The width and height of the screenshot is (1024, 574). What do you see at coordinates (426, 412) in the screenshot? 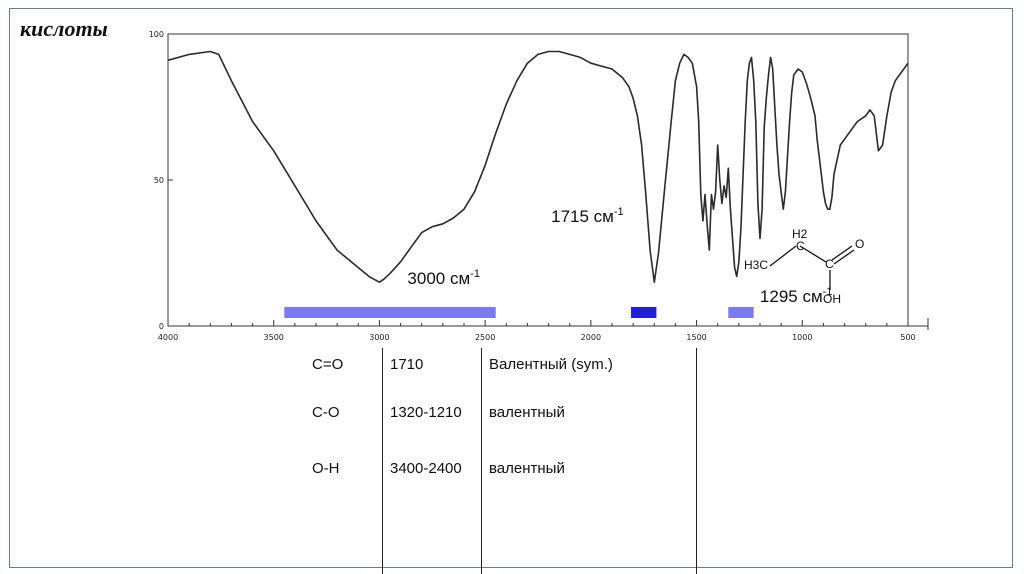
I see `table-cell-range: 1320-1210` at bounding box center [426, 412].